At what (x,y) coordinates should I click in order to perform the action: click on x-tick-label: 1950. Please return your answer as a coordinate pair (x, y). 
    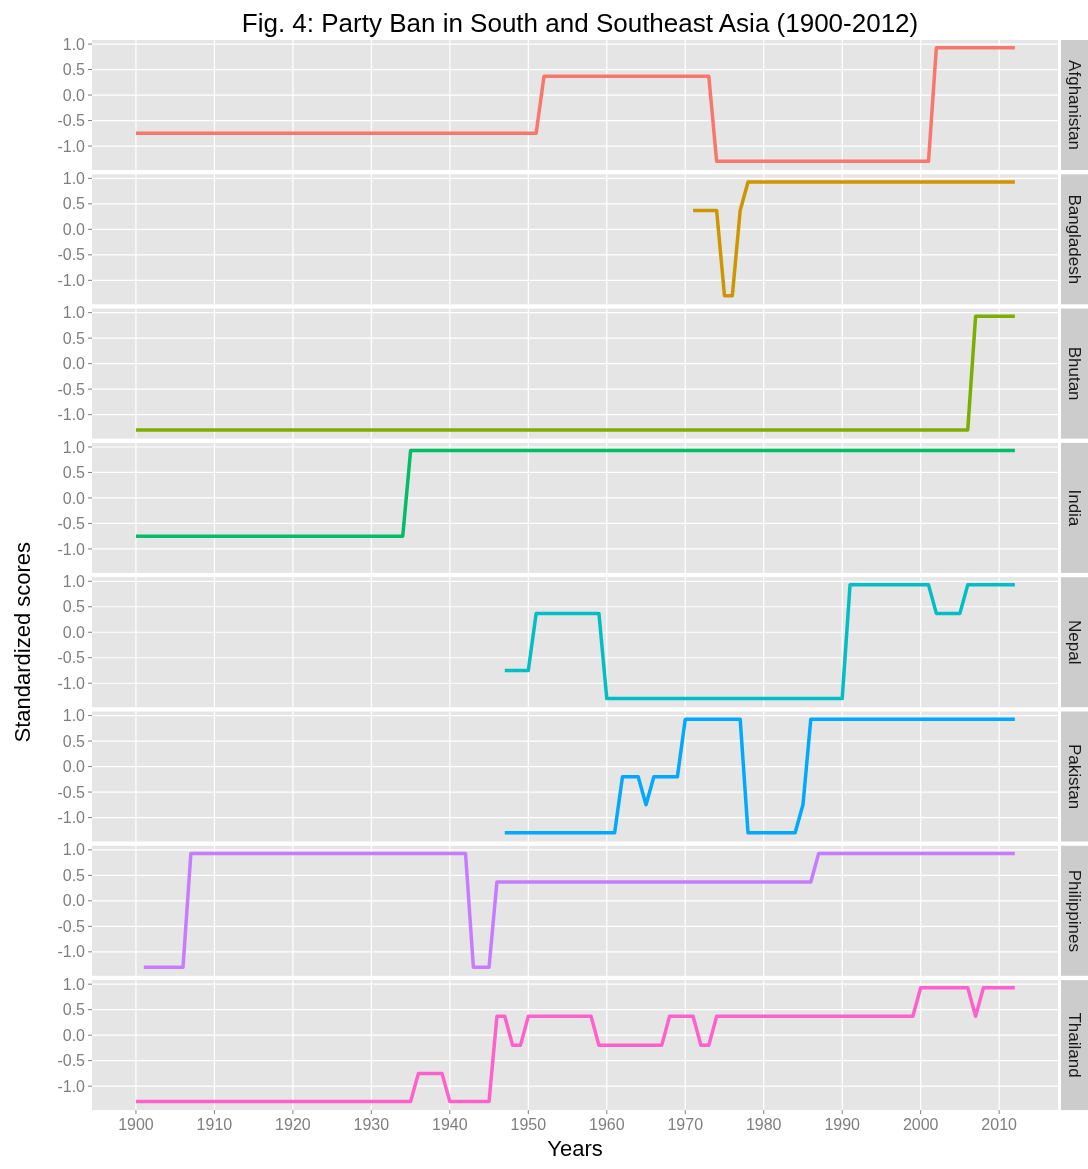
    Looking at the image, I should click on (528, 1125).